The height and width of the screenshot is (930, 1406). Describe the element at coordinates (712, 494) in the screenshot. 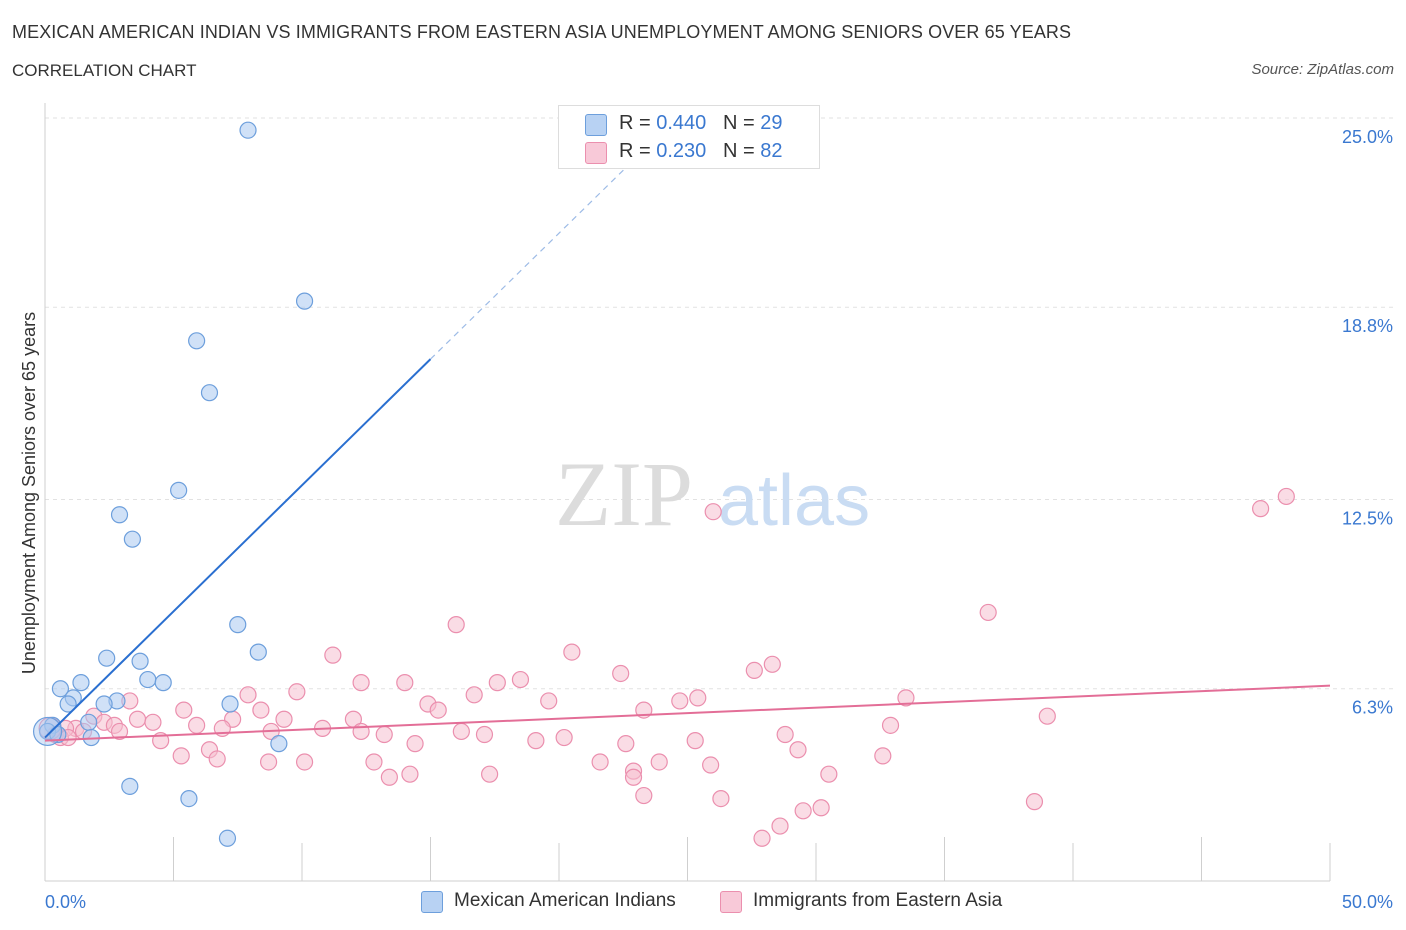

I see `watermark: ZIP atlas` at that location.